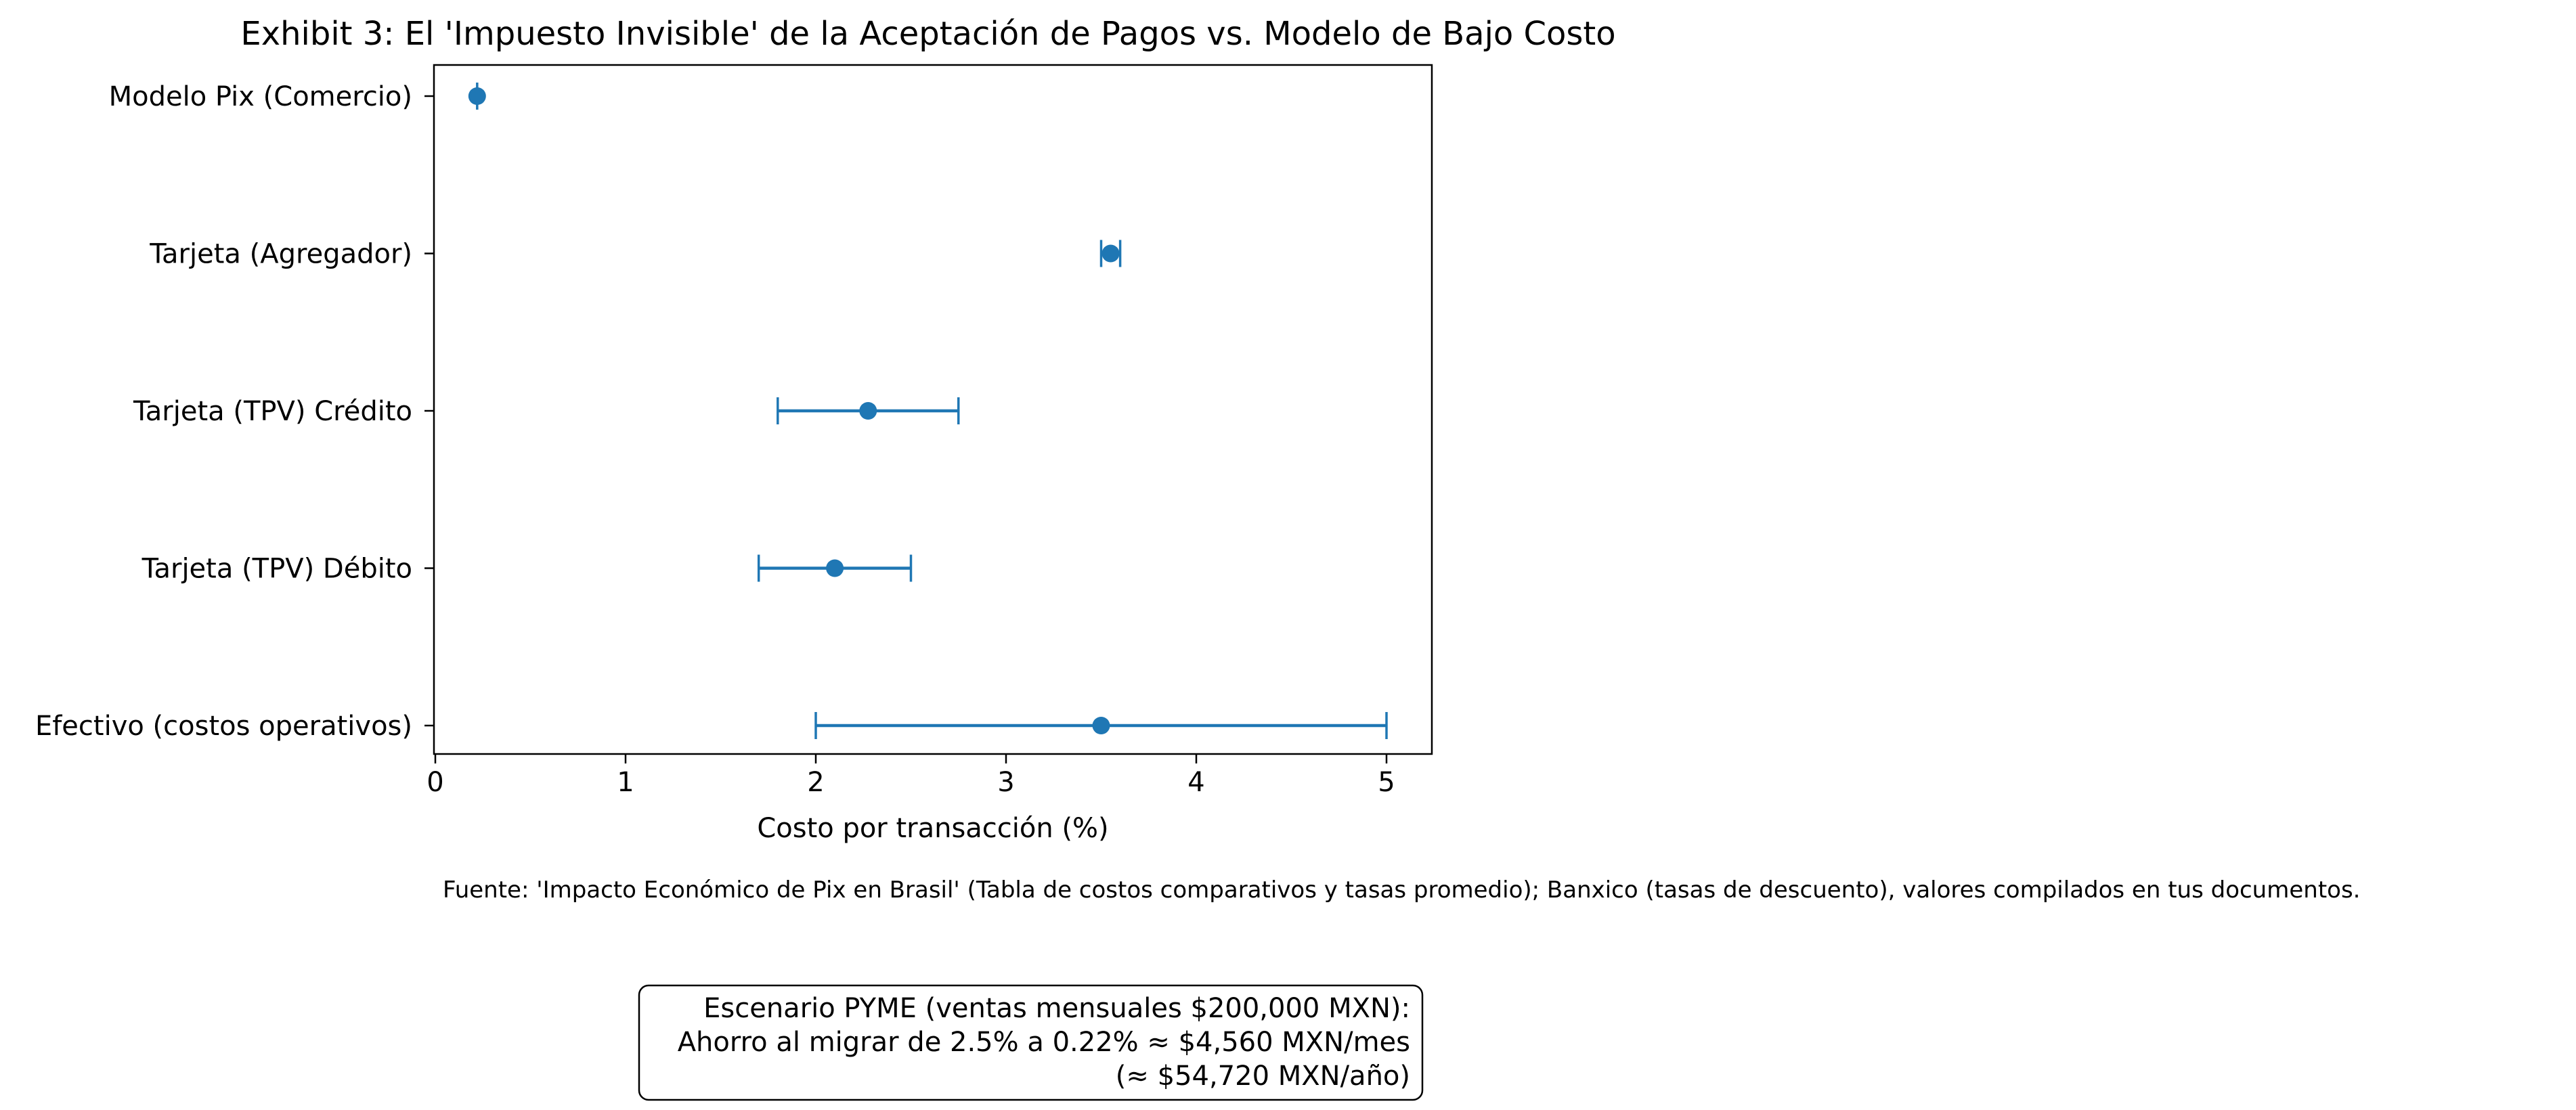  Describe the element at coordinates (1005, 782) in the screenshot. I see `x-tick-label: 3` at that location.